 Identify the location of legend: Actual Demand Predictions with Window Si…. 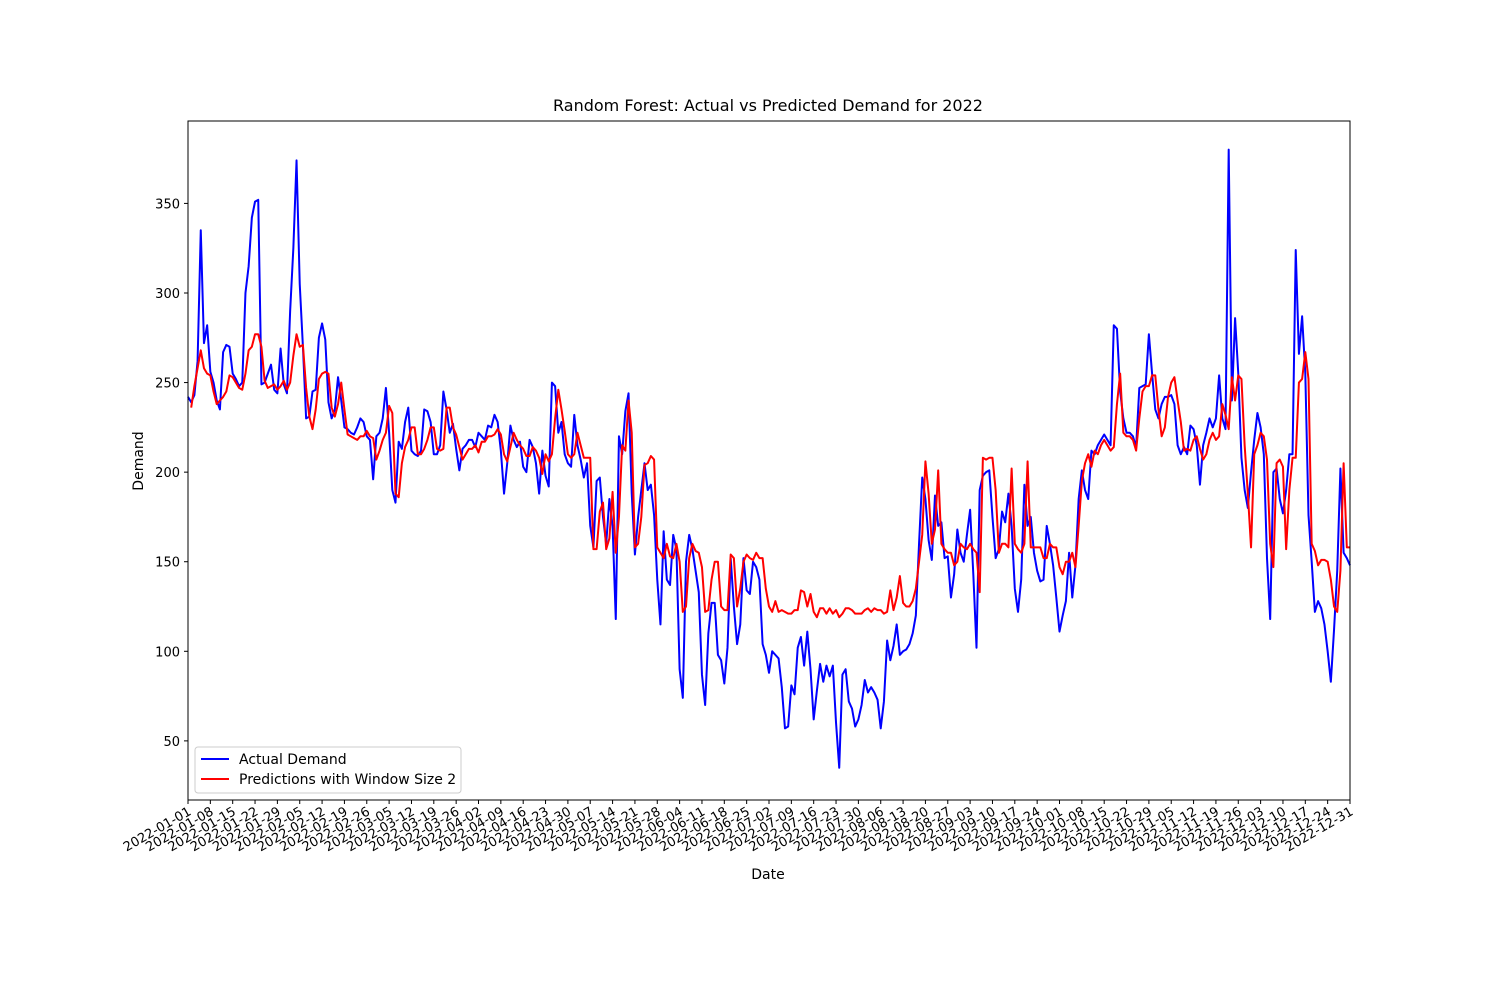
(328, 770).